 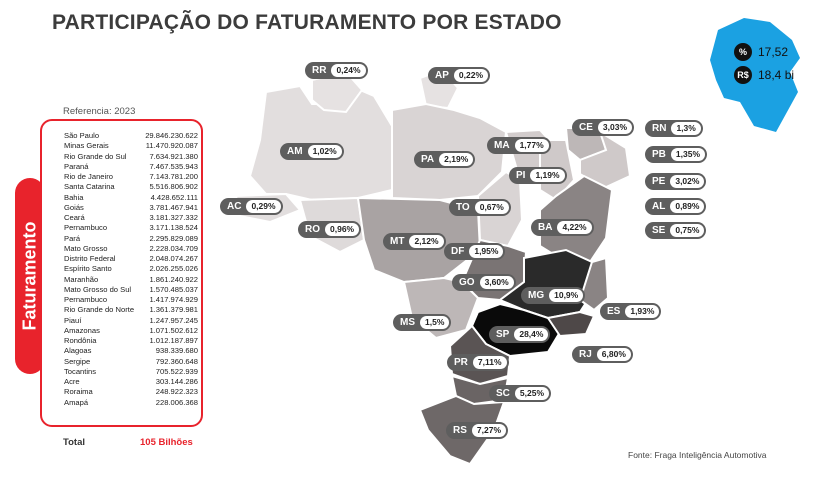 What do you see at coordinates (131, 362) in the screenshot?
I see `table-row: Sergipe 792.360.648` at bounding box center [131, 362].